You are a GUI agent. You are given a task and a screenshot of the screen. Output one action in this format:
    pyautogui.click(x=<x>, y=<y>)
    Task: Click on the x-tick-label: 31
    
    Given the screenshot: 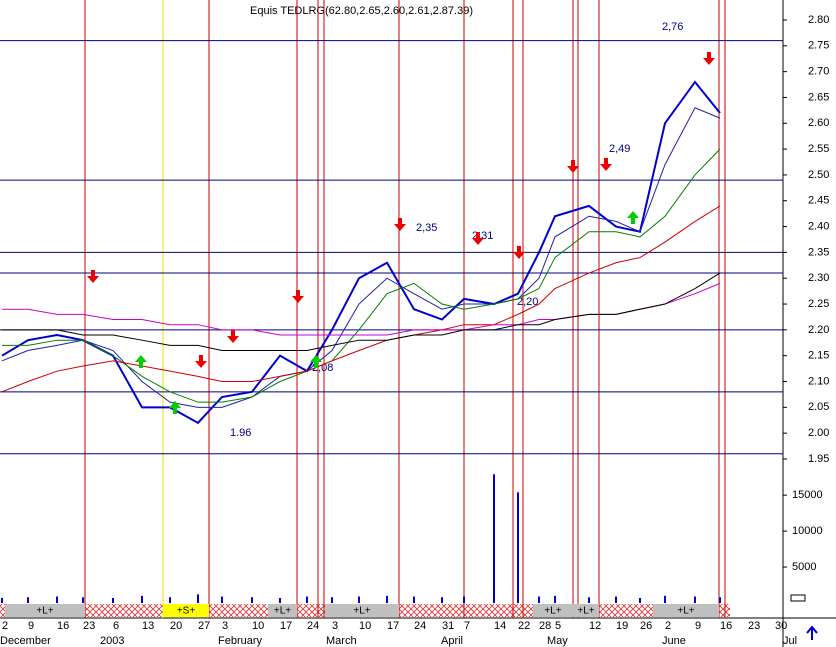 What is the action you would take?
    pyautogui.click(x=448, y=626)
    